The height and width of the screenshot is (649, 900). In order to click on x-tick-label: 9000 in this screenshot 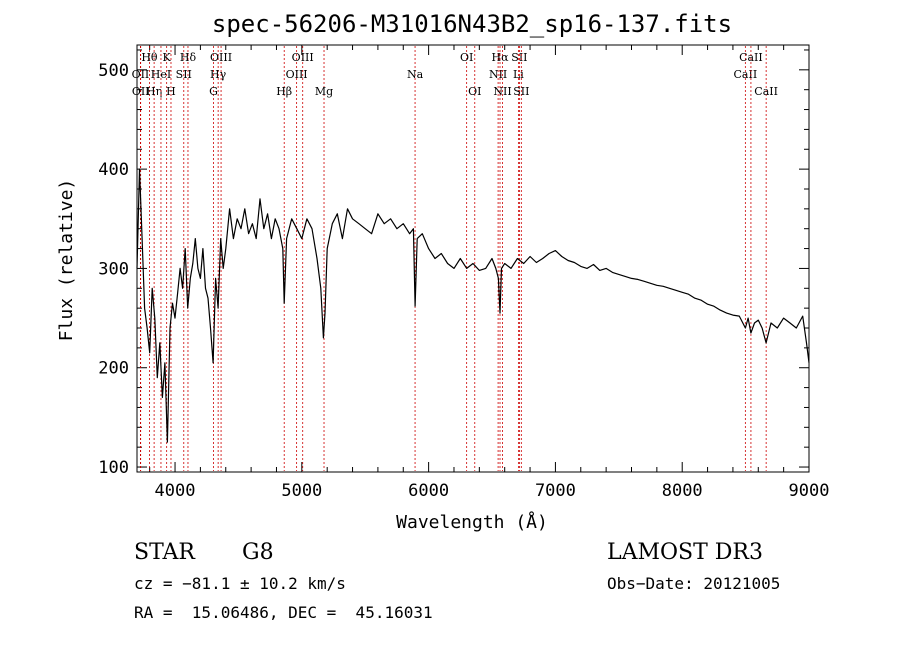, I will do `click(809, 491)`.